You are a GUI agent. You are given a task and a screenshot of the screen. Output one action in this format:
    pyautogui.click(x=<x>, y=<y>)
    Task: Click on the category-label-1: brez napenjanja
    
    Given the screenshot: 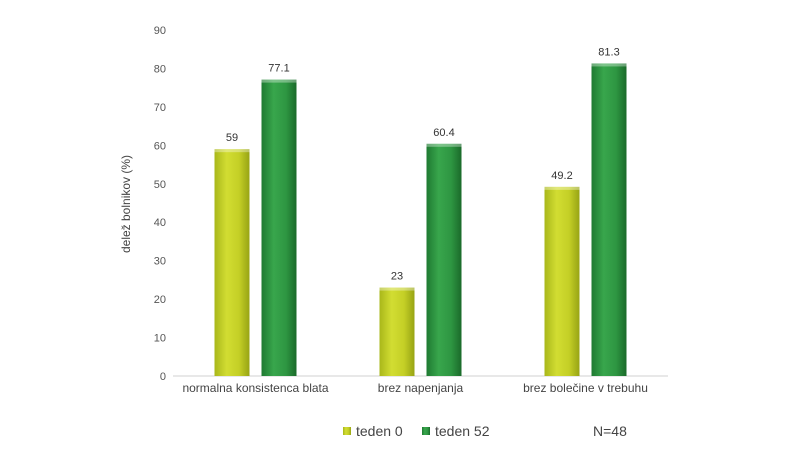 What is the action you would take?
    pyautogui.click(x=421, y=388)
    